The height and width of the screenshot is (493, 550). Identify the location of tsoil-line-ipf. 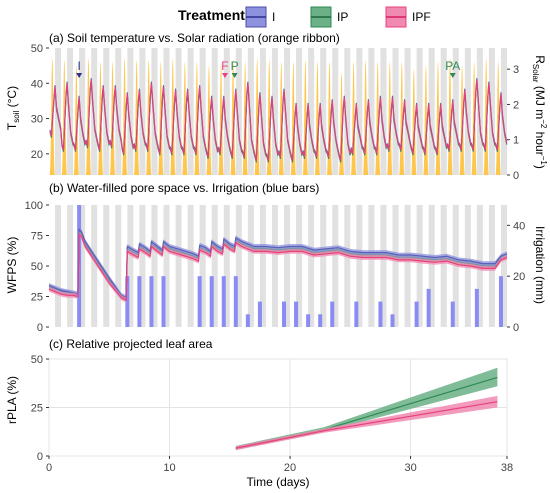
(278, 120).